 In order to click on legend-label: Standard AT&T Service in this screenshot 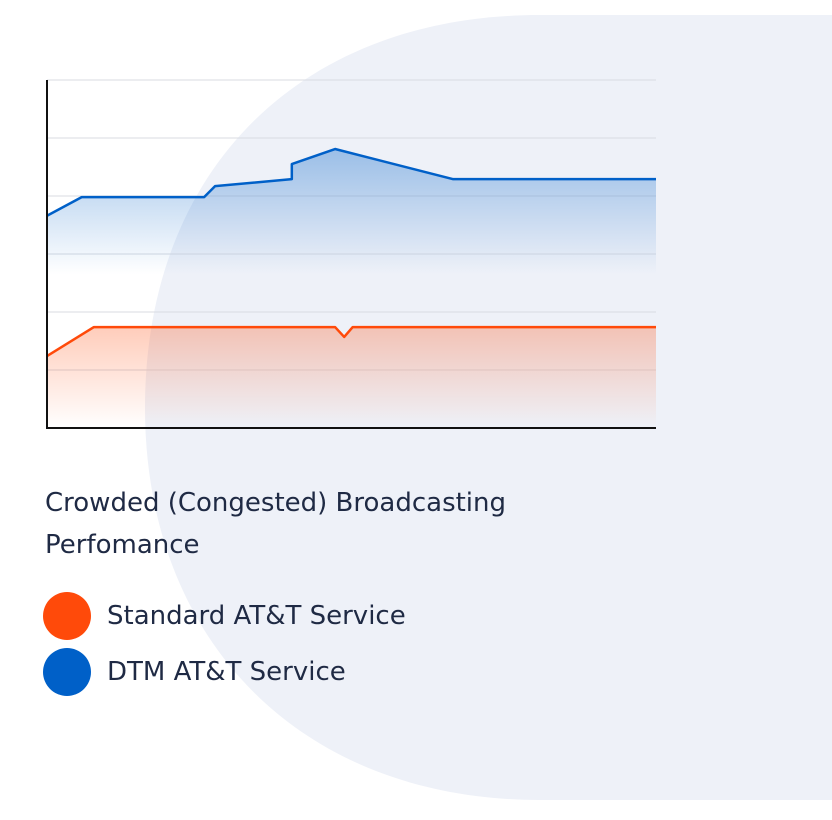, I will do `click(256, 616)`.